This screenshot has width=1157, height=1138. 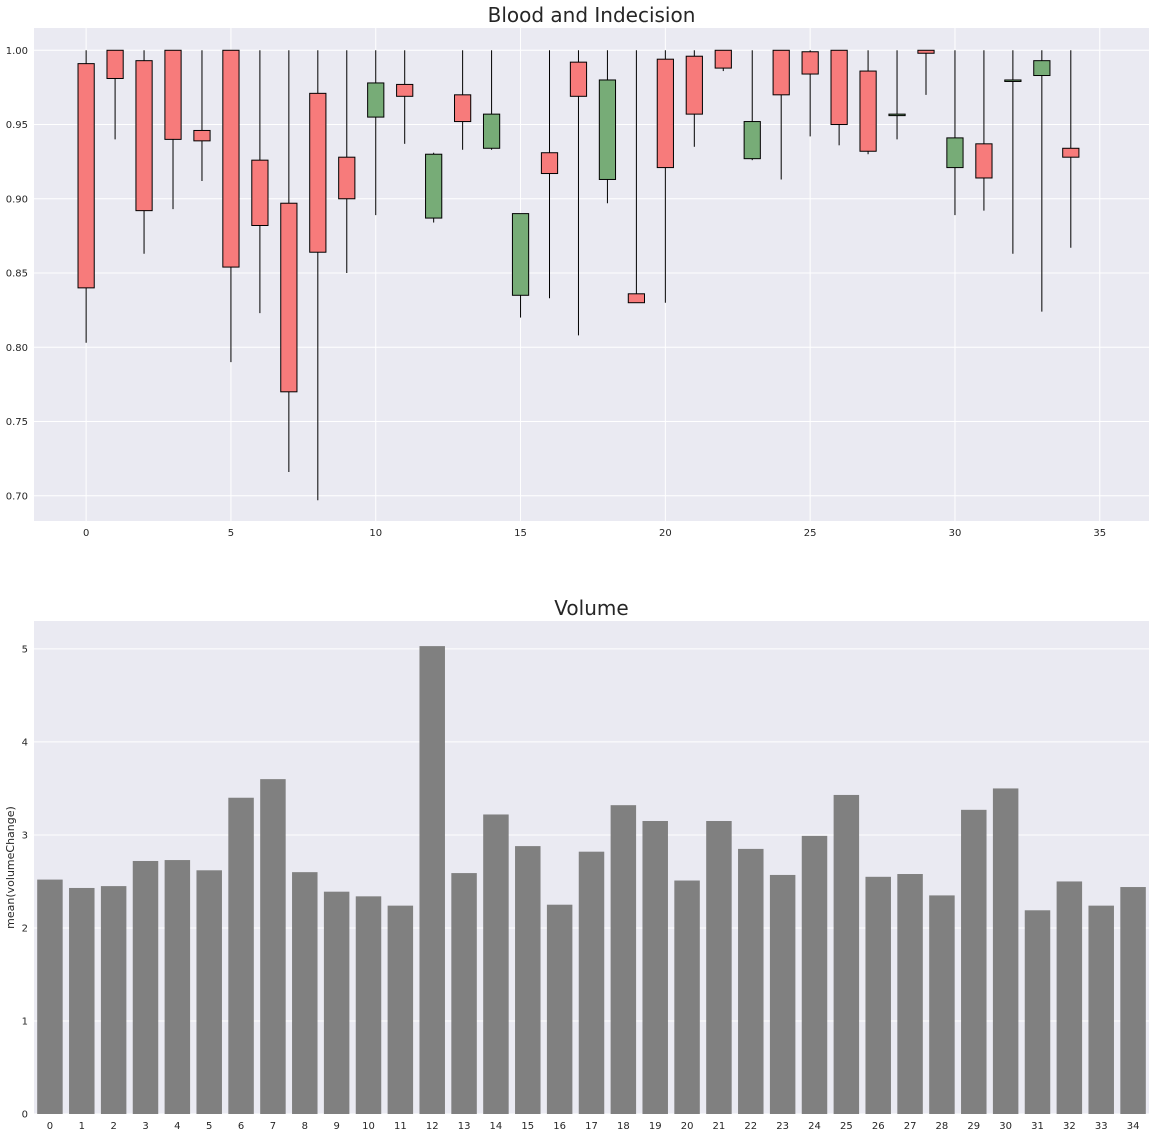 I want to click on volume-y-tick-label: 4, so click(x=25, y=742).